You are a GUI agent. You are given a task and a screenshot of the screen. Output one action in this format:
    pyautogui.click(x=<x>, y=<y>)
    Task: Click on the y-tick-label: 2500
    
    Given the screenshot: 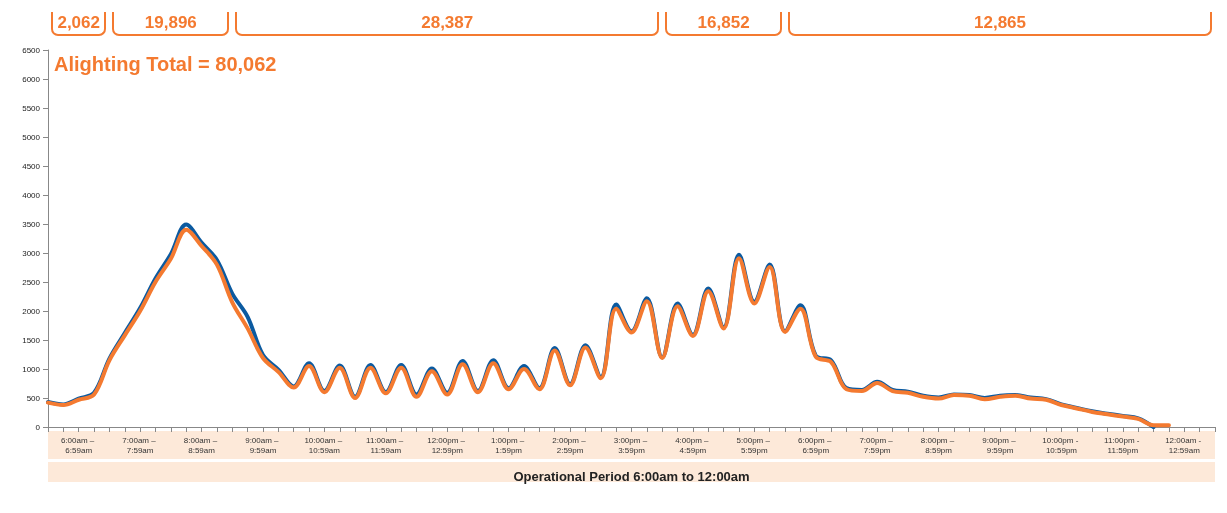 What is the action you would take?
    pyautogui.click(x=31, y=282)
    